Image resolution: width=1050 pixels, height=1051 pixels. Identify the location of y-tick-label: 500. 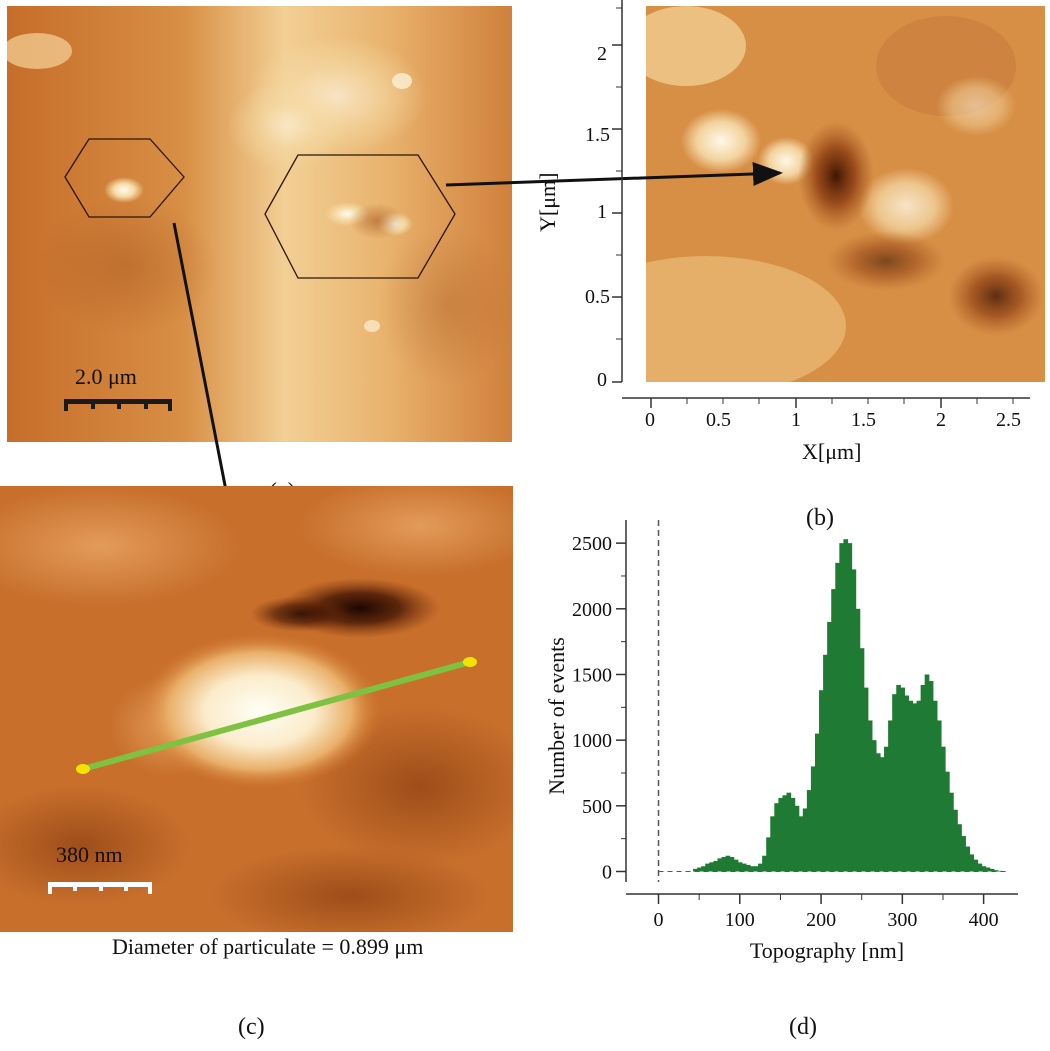
(597, 807).